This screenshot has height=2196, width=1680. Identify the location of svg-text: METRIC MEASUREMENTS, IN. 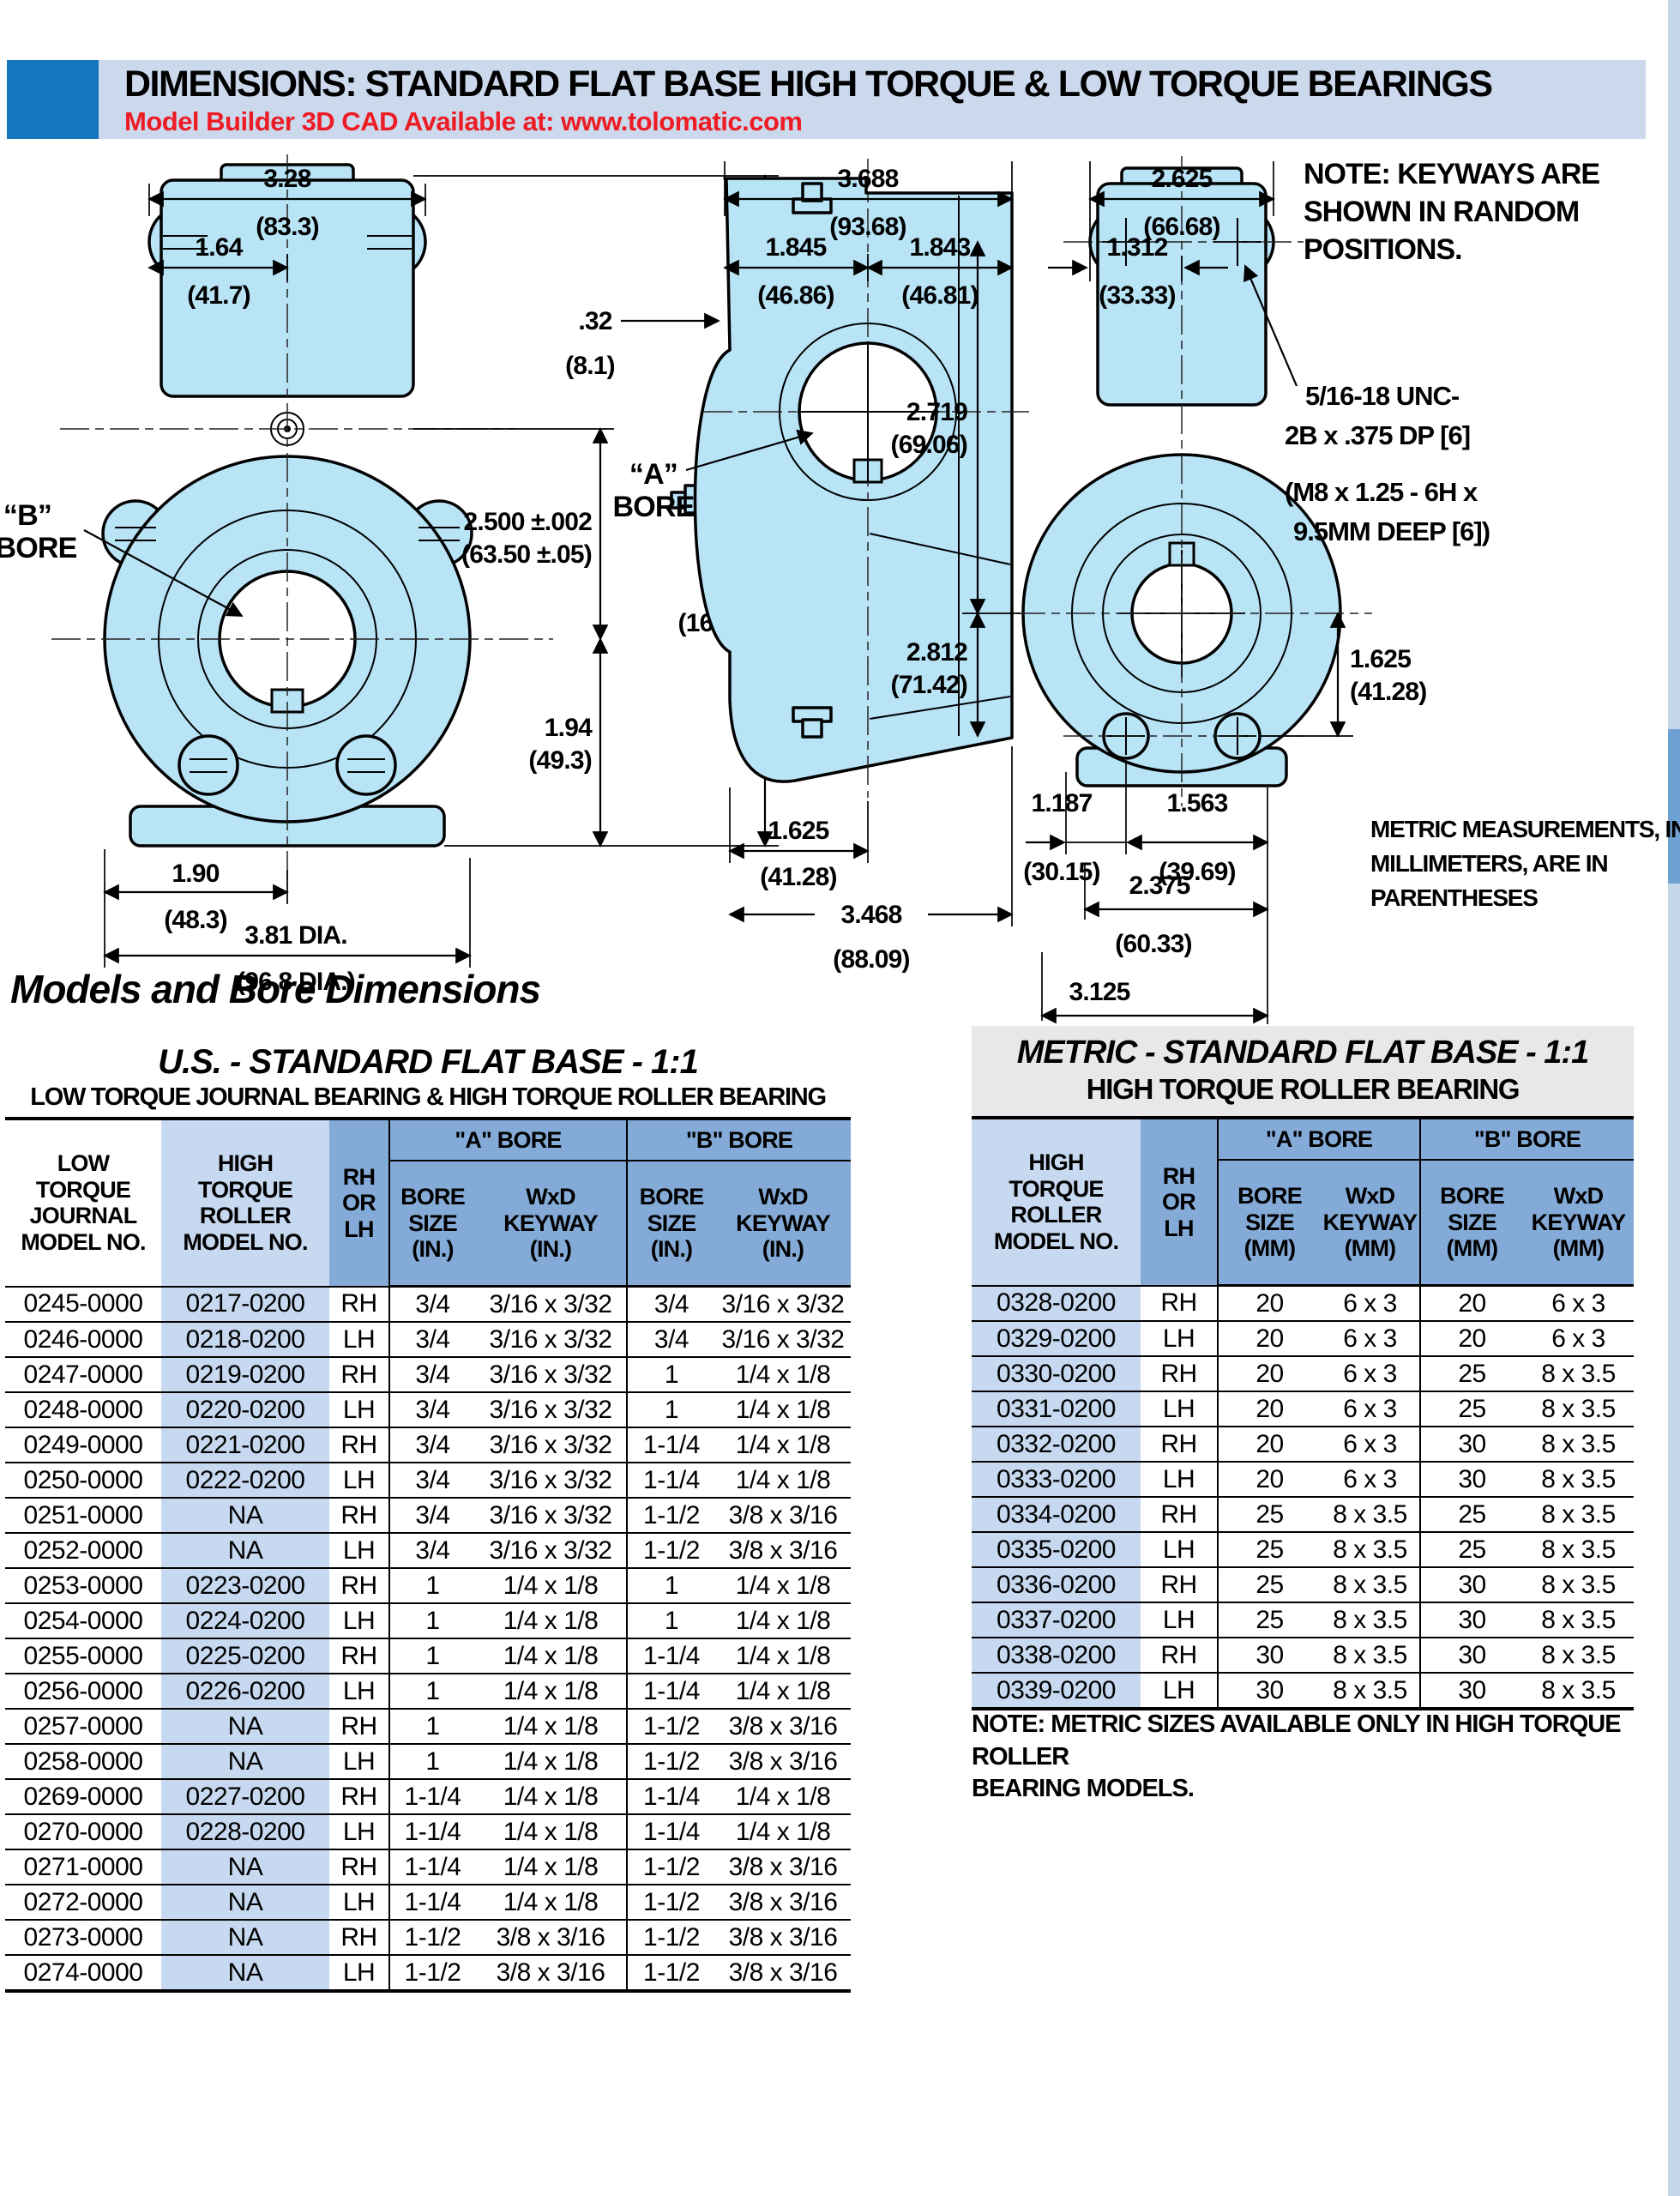
(1525, 829).